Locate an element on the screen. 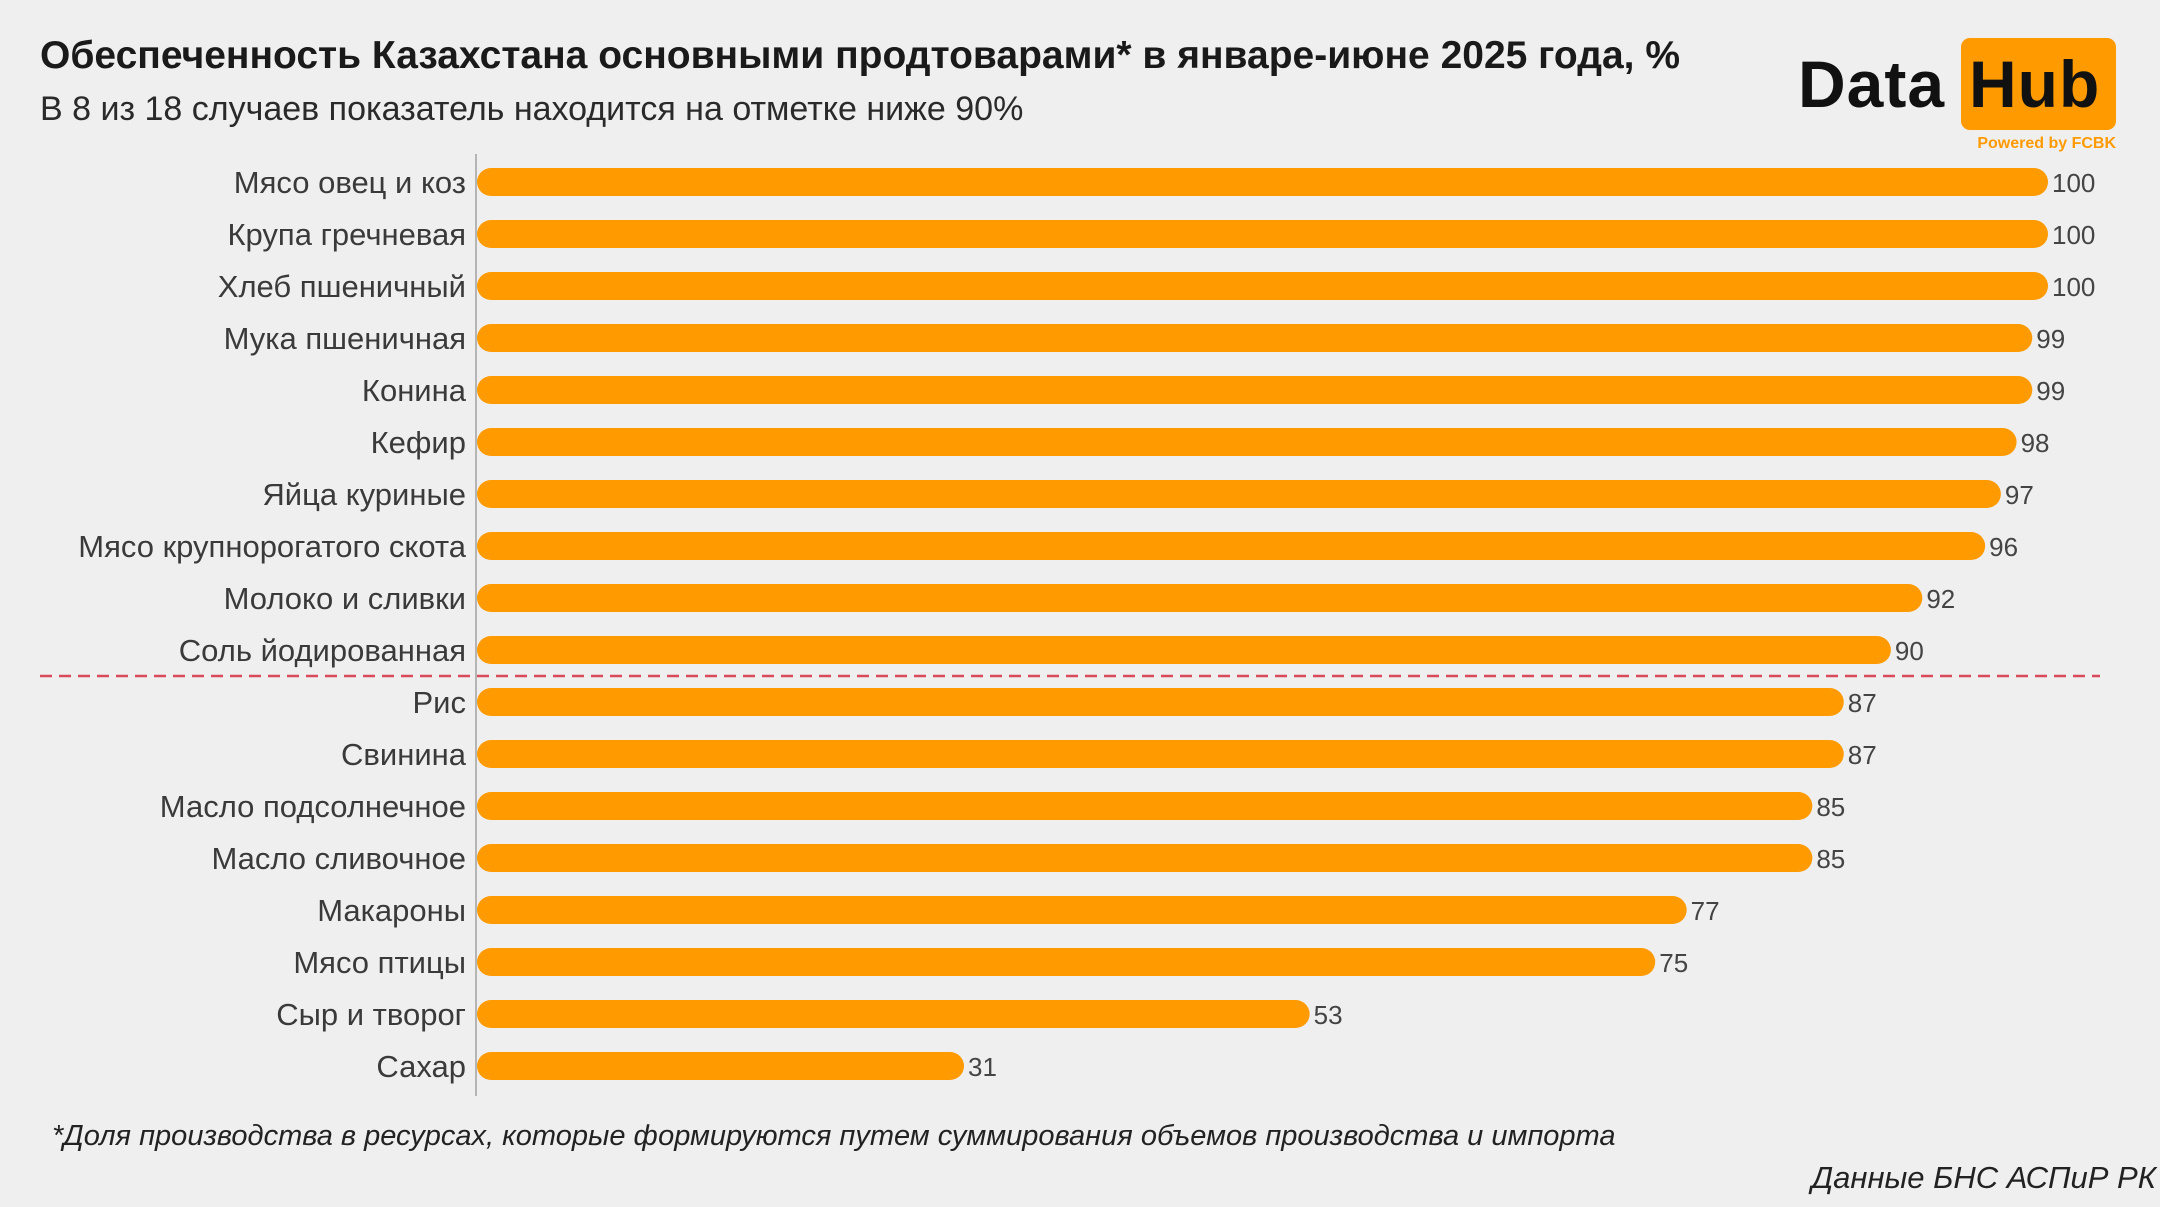 The image size is (2160, 1207). category-label: Кефир is located at coordinates (418, 442).